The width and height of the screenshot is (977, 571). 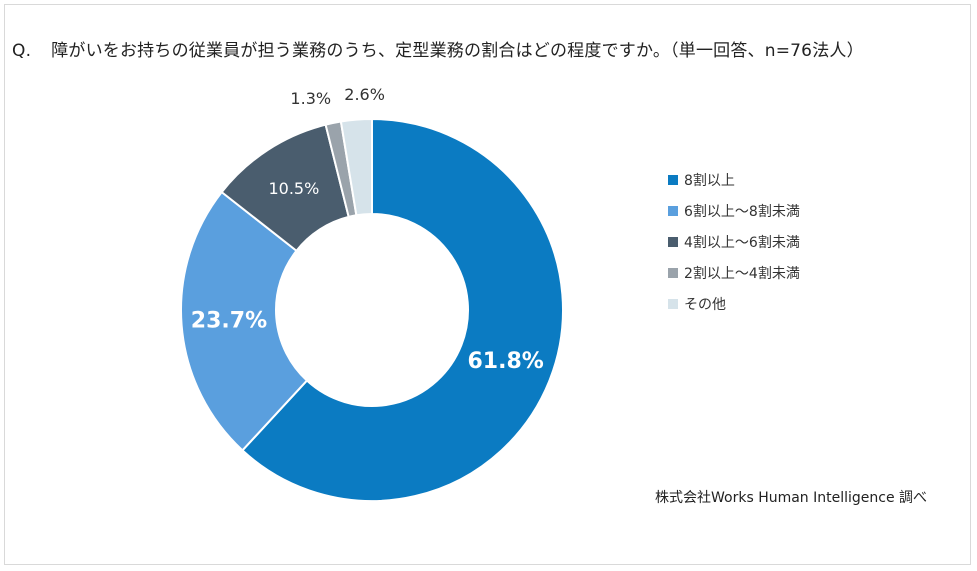 What do you see at coordinates (356, 167) in the screenshot?
I see `slice-other` at bounding box center [356, 167].